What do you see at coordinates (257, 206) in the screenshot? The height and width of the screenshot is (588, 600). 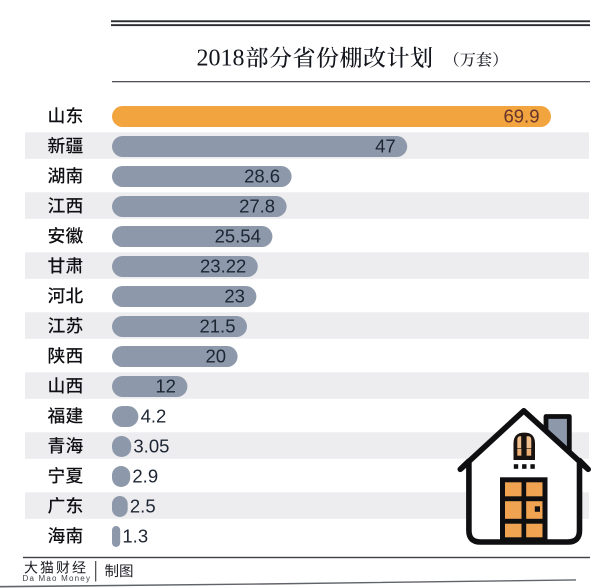 I see `svg-text: 27.8` at bounding box center [257, 206].